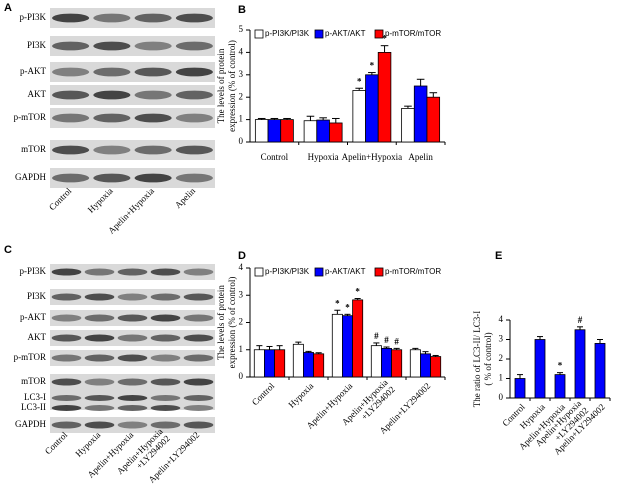 The height and width of the screenshot is (491, 640). Describe the element at coordinates (30, 357) in the screenshot. I see `blot-row-label: p-mTOR` at that location.